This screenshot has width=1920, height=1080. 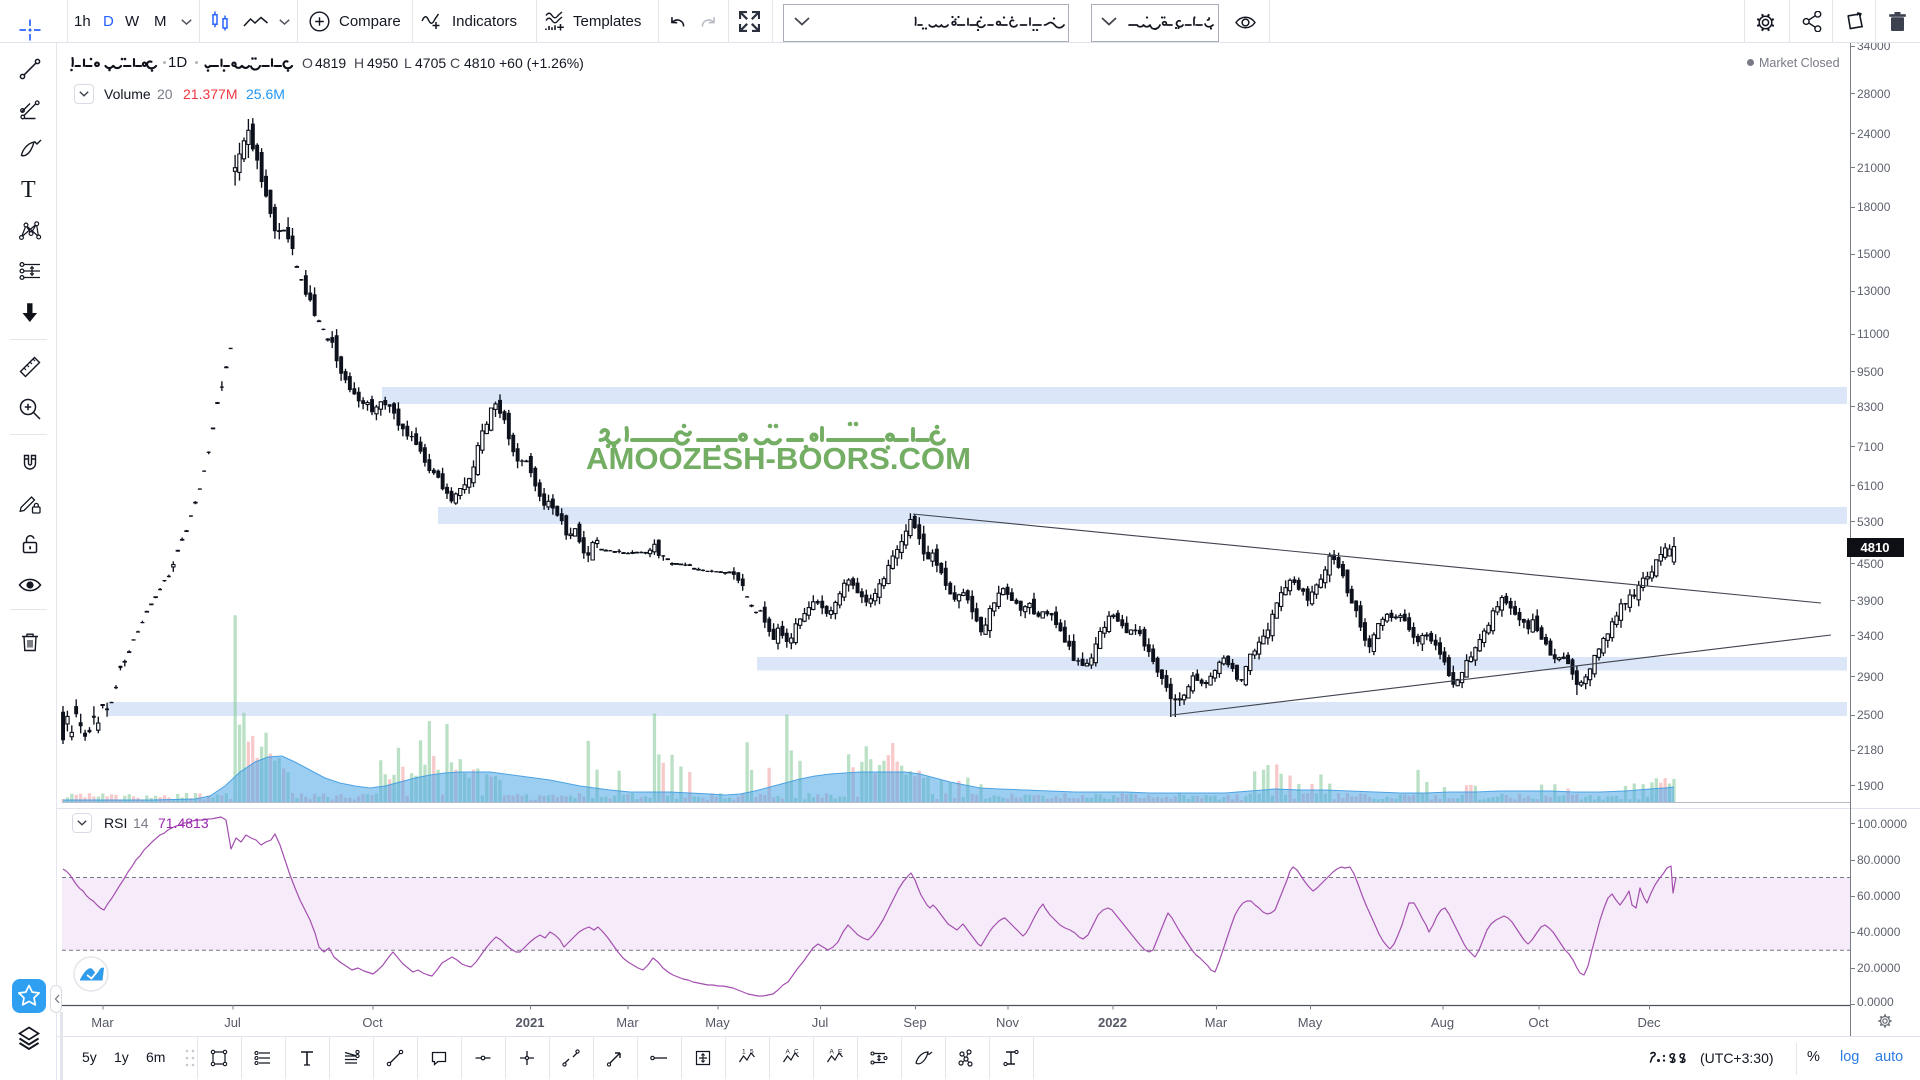 What do you see at coordinates (1870, 786) in the screenshot?
I see `svg-text: 1900` at bounding box center [1870, 786].